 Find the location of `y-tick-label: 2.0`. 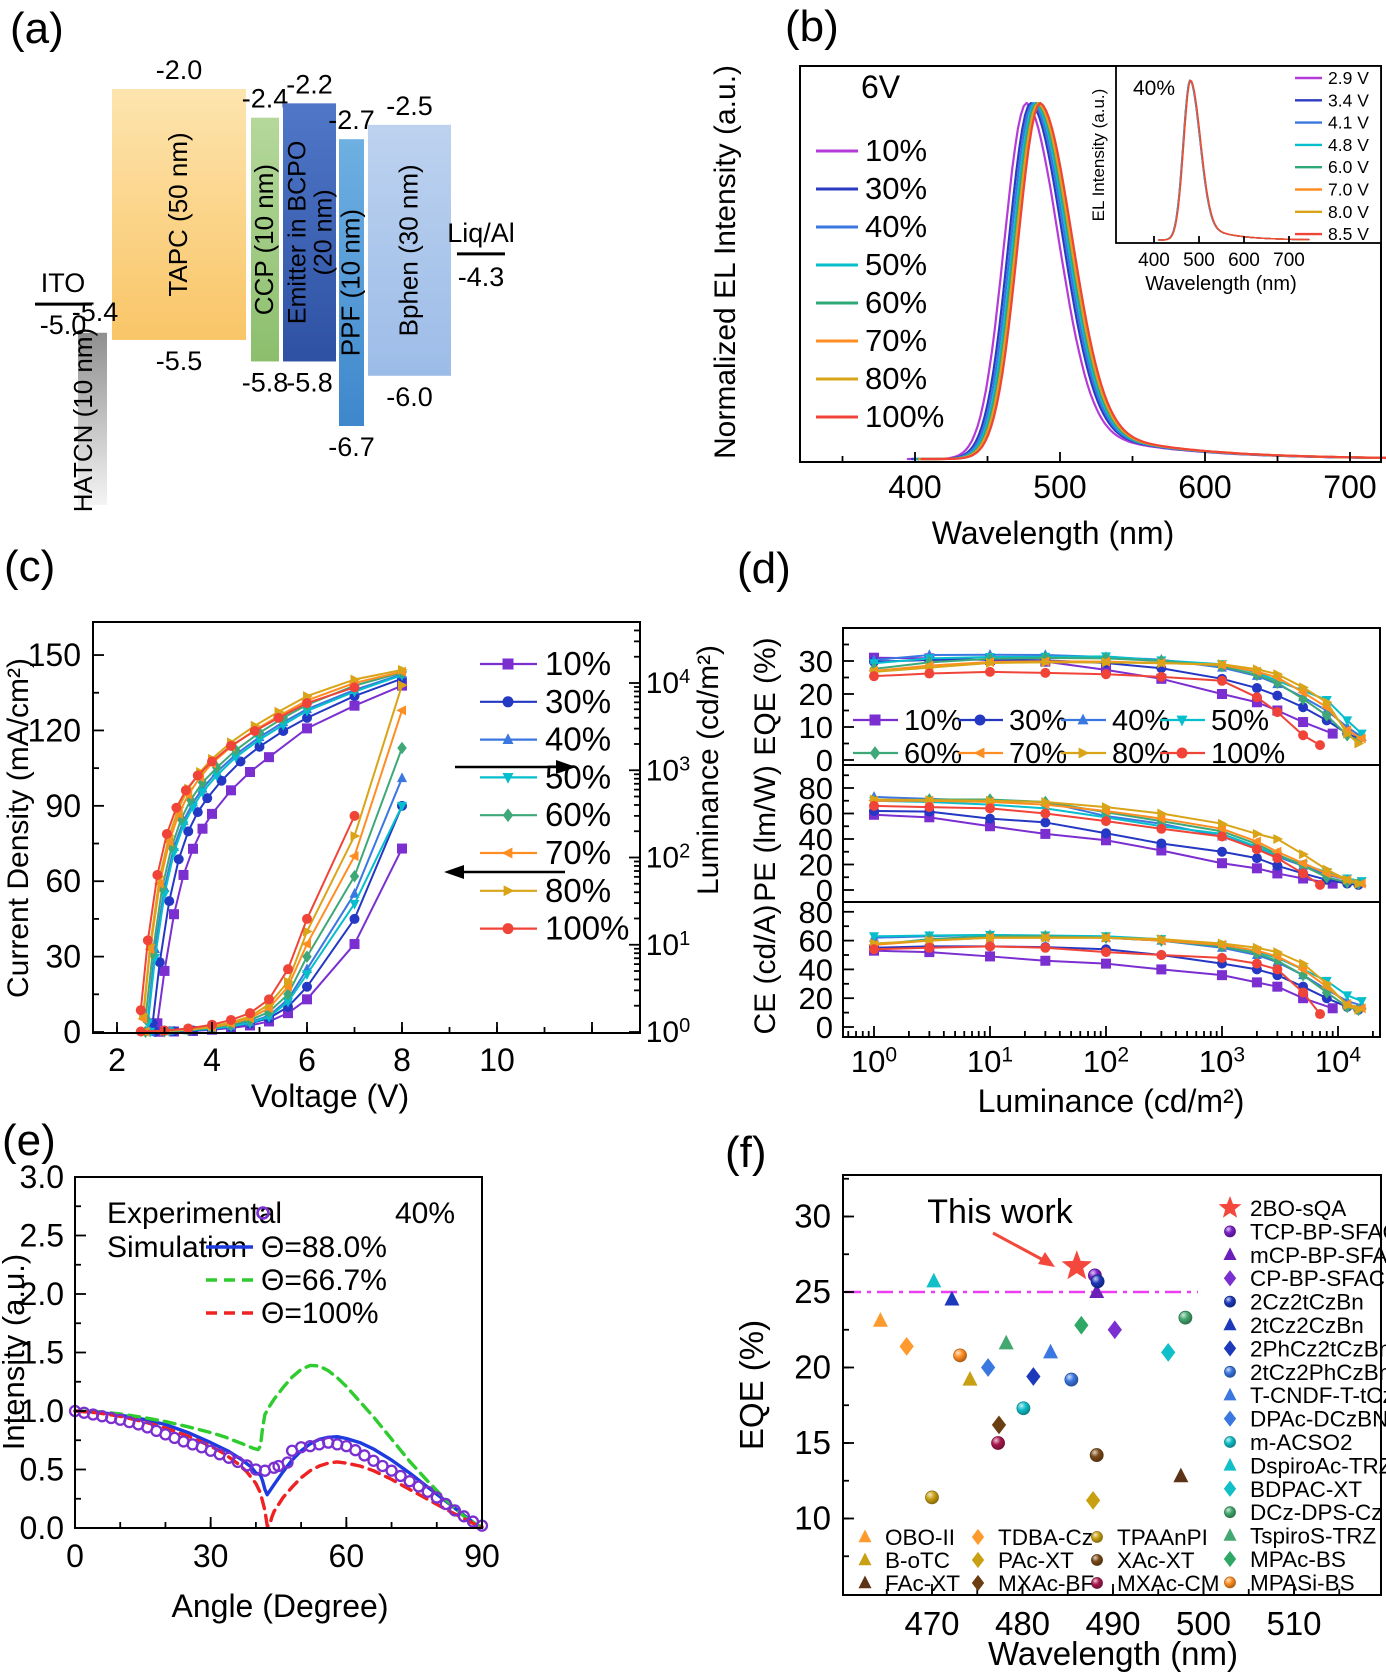

y-tick-label: 2.0 is located at coordinates (42, 1294).